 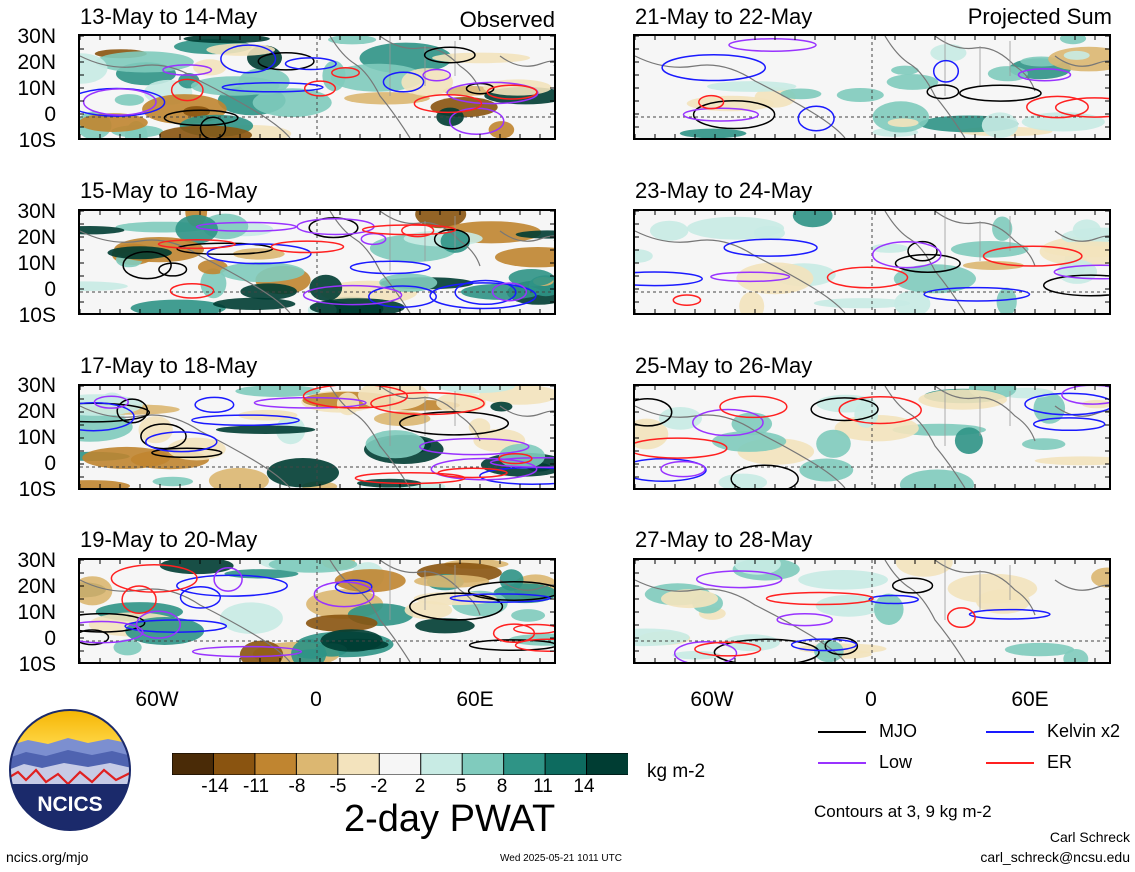 I want to click on panel-title: 25-May to 26-May, so click(x=724, y=365).